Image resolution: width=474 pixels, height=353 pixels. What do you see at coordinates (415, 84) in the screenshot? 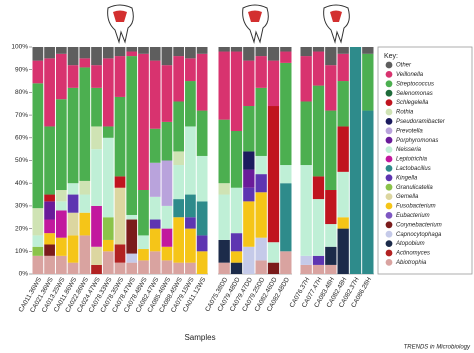
I see `legend-label: Streptococcus` at bounding box center [415, 84].